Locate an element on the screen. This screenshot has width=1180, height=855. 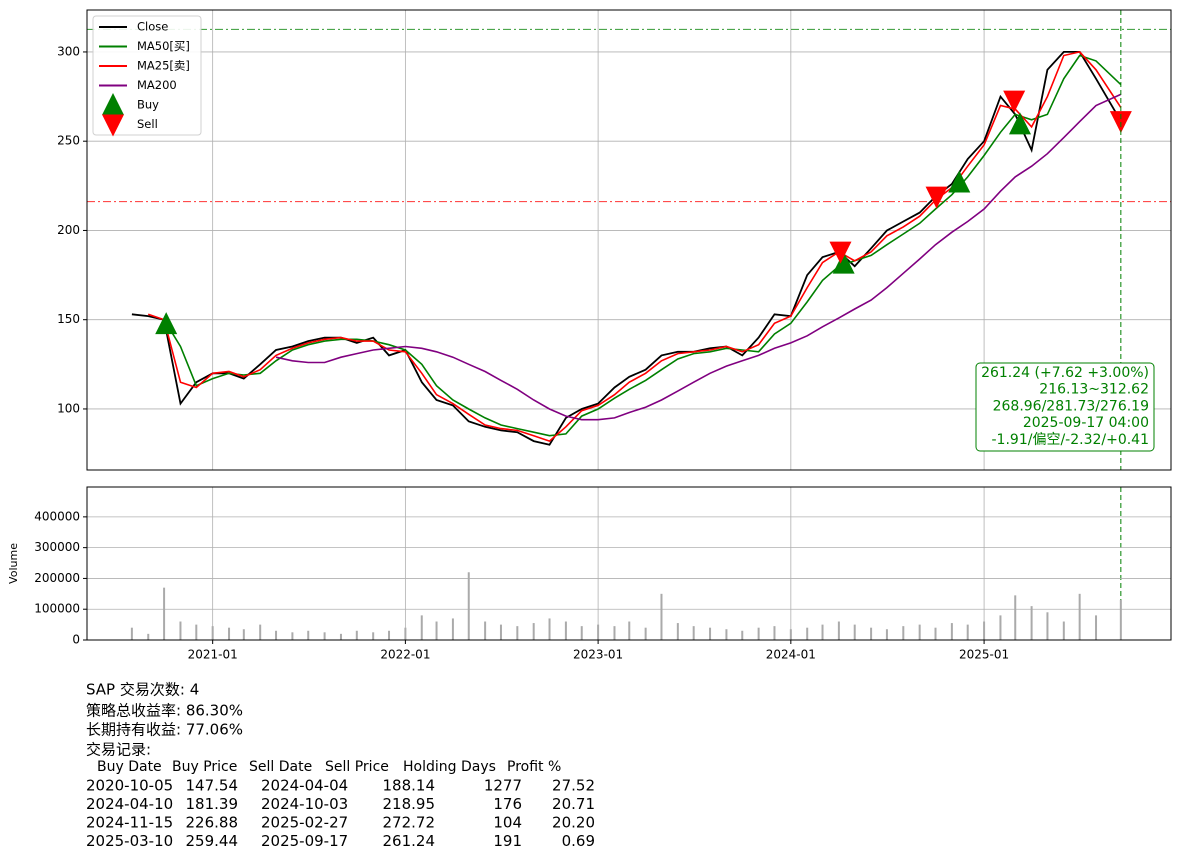
report-line: 策略总收益率: 86.30% is located at coordinates (164, 711).